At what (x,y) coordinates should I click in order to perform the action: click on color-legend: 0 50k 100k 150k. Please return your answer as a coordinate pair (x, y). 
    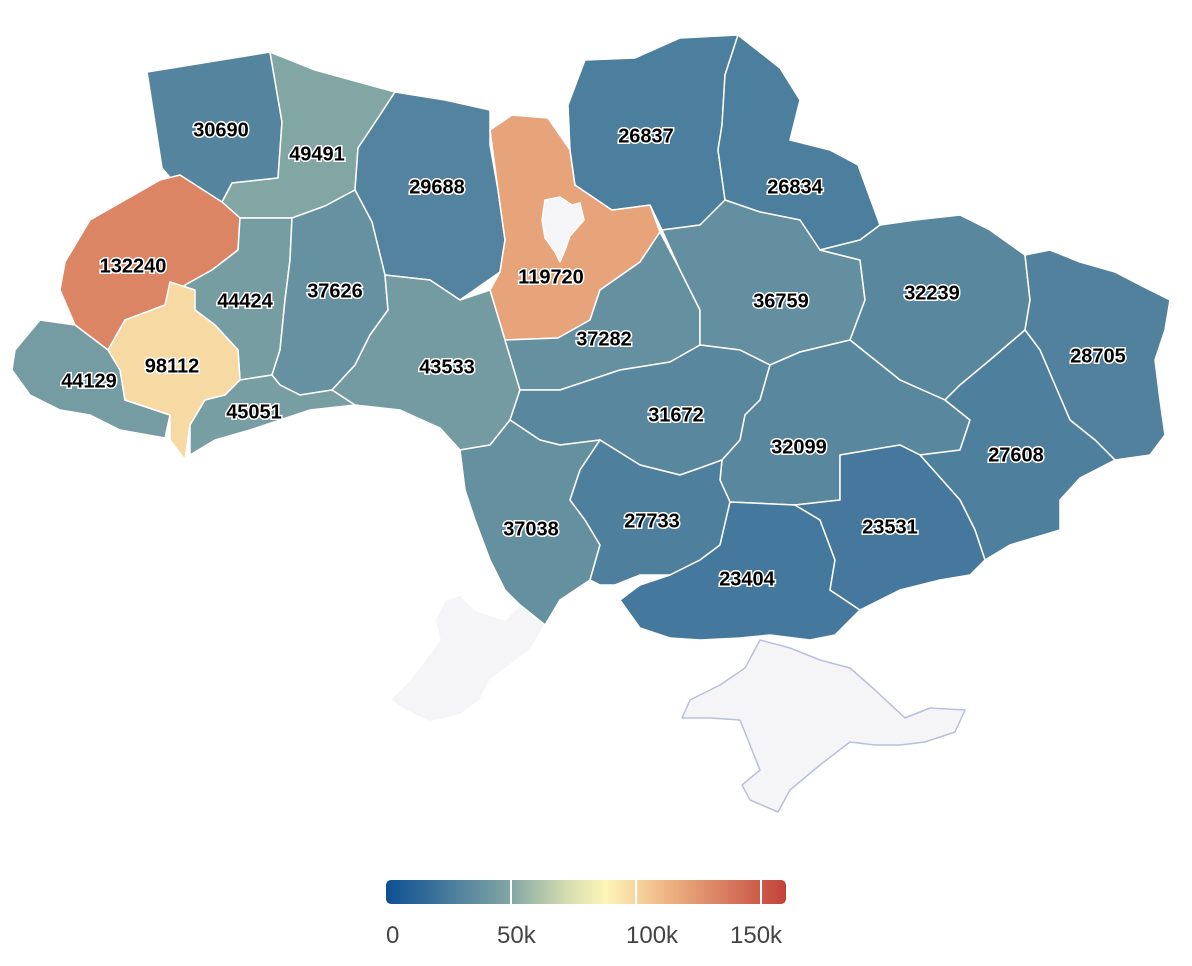
    Looking at the image, I should click on (586, 915).